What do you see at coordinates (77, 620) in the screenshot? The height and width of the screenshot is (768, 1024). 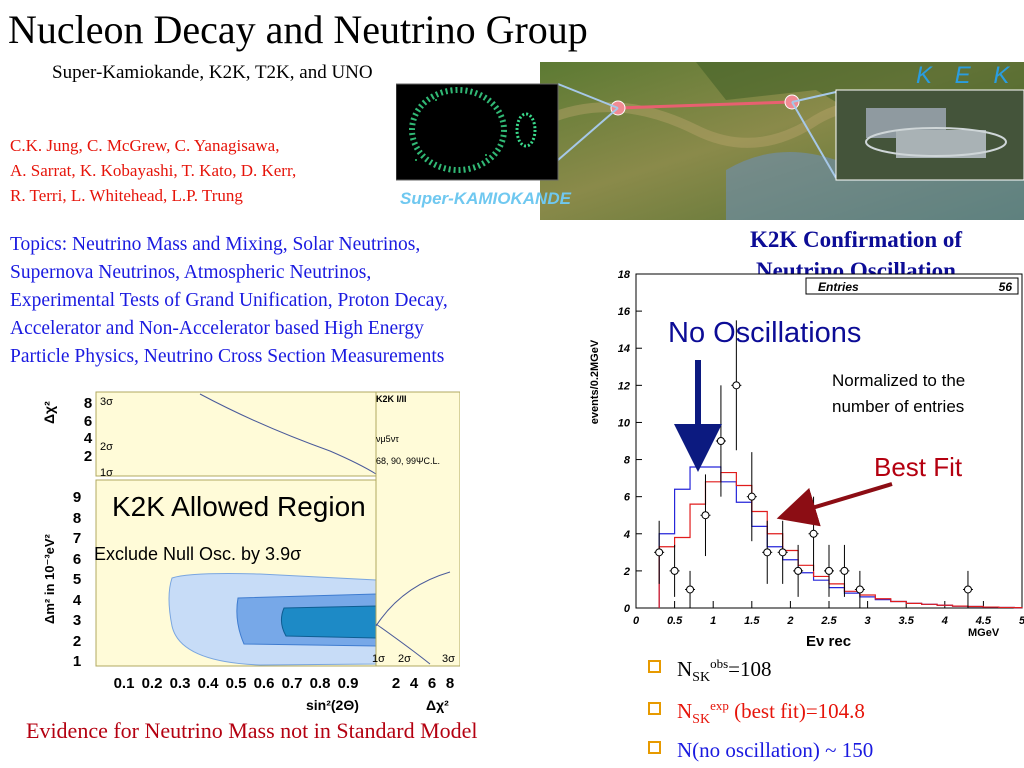 I see `tick-label: 3` at bounding box center [77, 620].